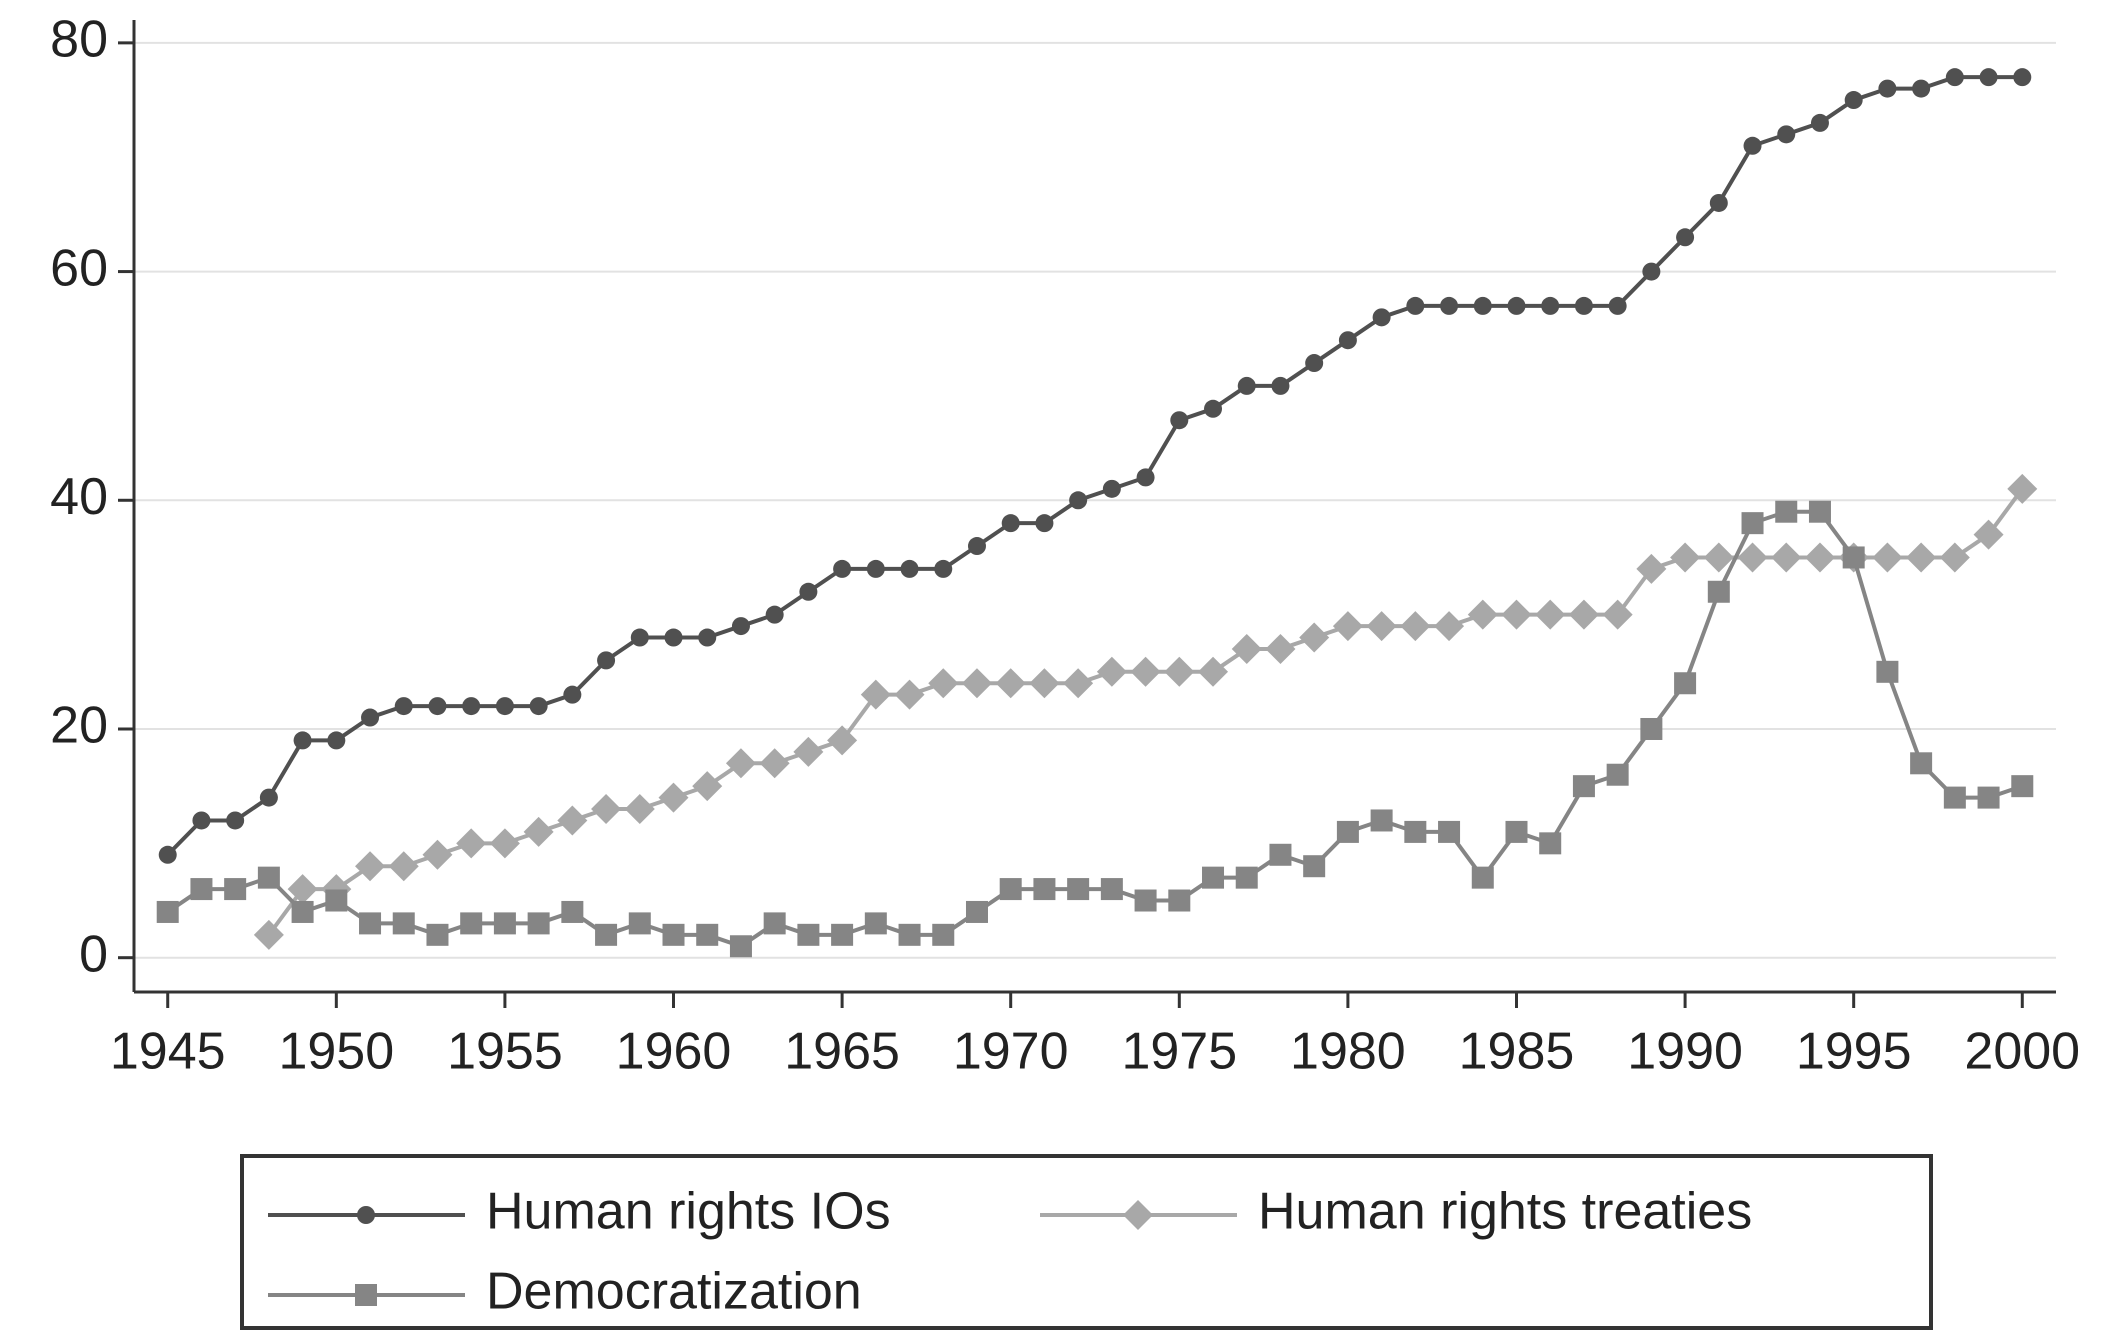 The image size is (2107, 1332). I want to click on legend-label: Human rights IOs, so click(688, 1212).